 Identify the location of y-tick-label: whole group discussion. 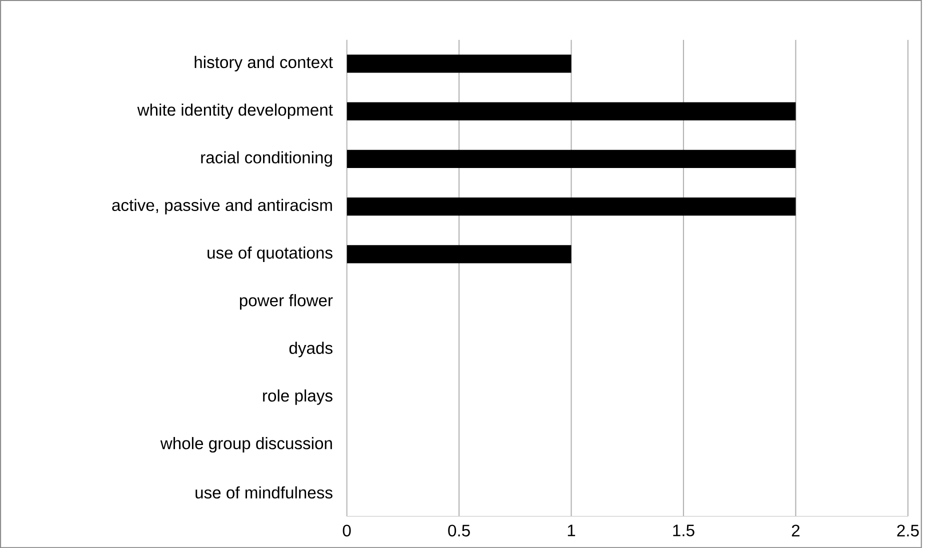
(246, 444).